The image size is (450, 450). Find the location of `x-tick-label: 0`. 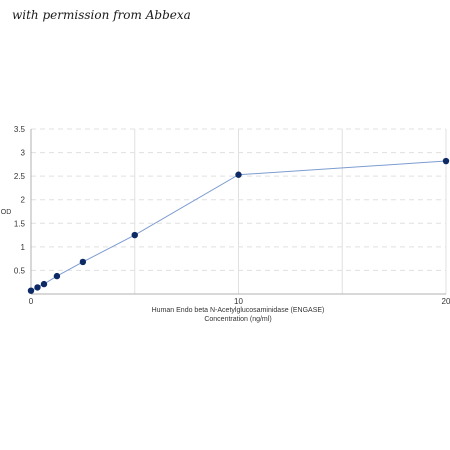

x-tick-label: 0 is located at coordinates (31, 301).